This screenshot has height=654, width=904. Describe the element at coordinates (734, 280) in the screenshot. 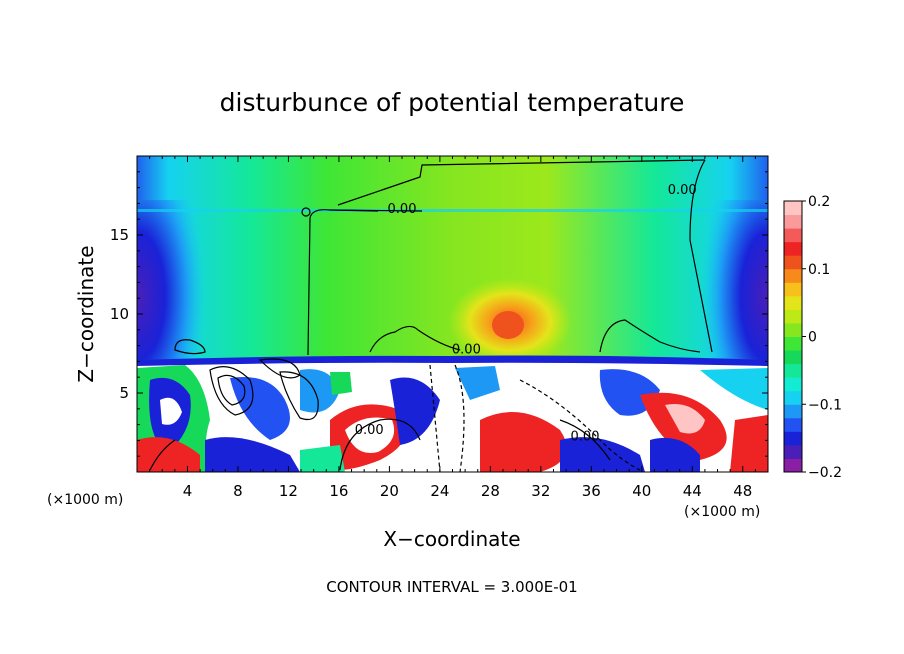

I see `cool-right` at that location.